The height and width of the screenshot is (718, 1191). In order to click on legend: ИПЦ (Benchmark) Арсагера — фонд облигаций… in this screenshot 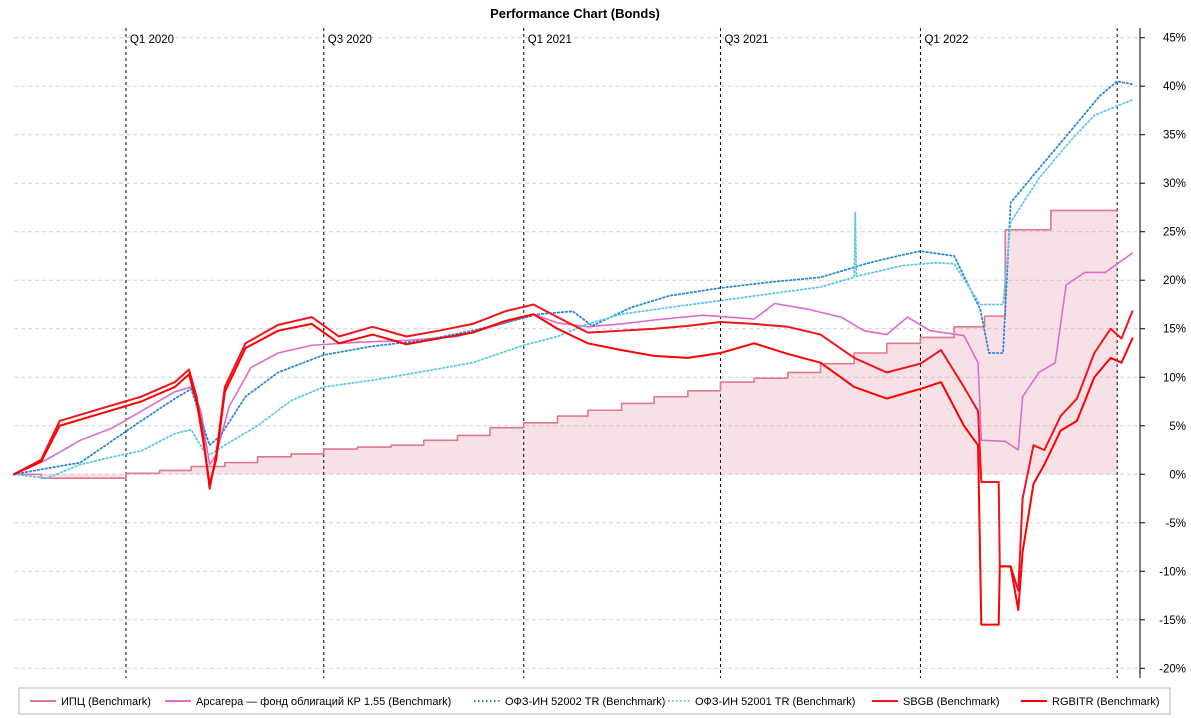, I will do `click(594, 701)`.